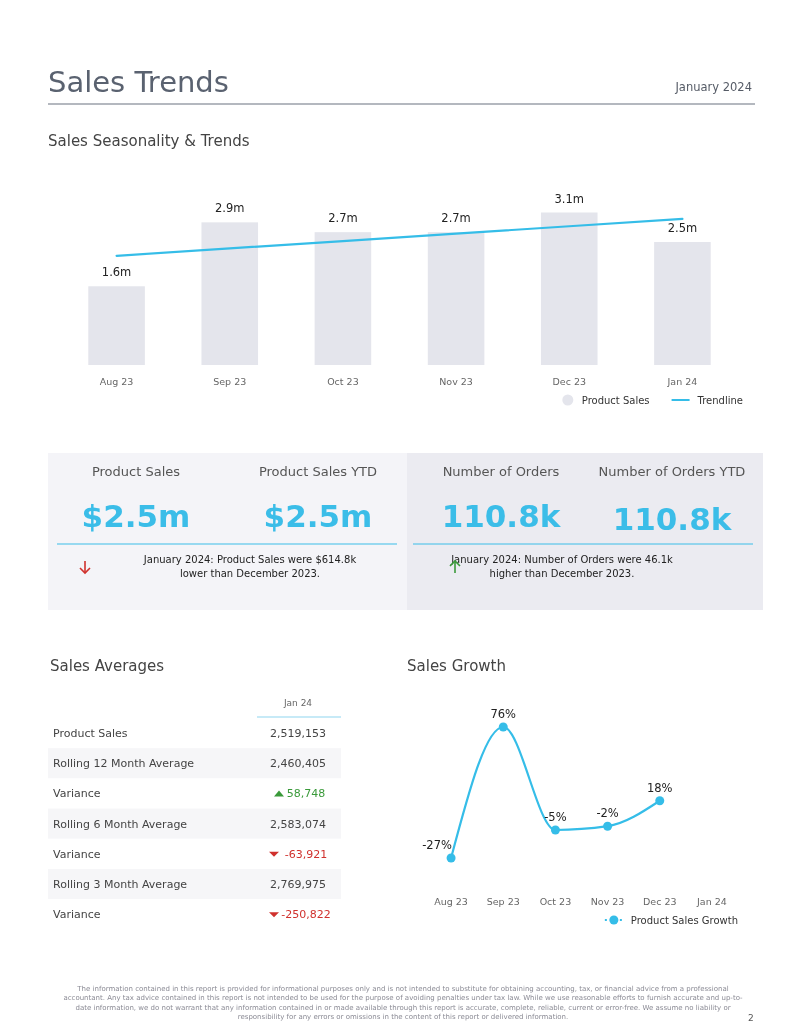 The image size is (800, 1035). I want to click on data-label: -27%, so click(437, 845).